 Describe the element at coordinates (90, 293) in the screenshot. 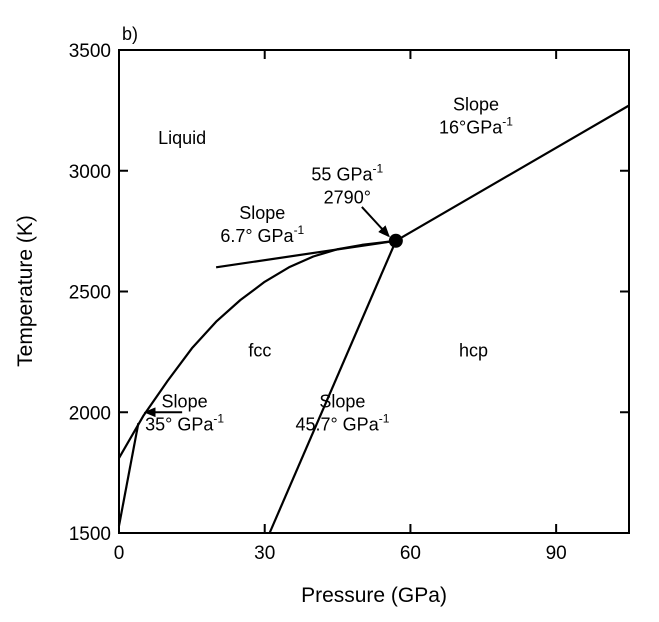

I see `y-tick-label: 2500` at that location.